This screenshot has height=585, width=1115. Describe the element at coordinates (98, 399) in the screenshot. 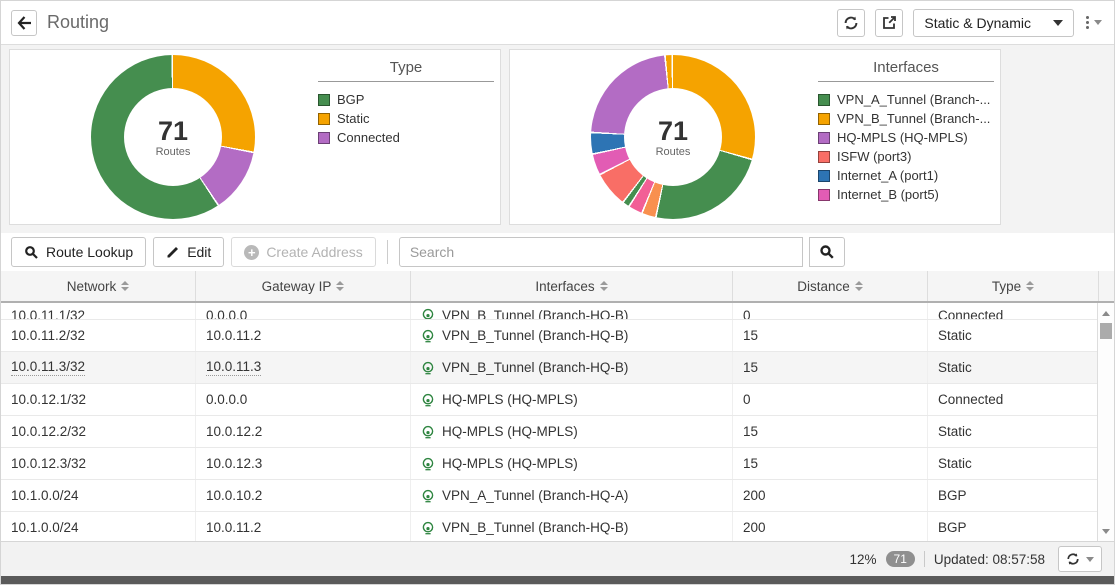

I see `cell-network: 10.0.12.1/32` at that location.